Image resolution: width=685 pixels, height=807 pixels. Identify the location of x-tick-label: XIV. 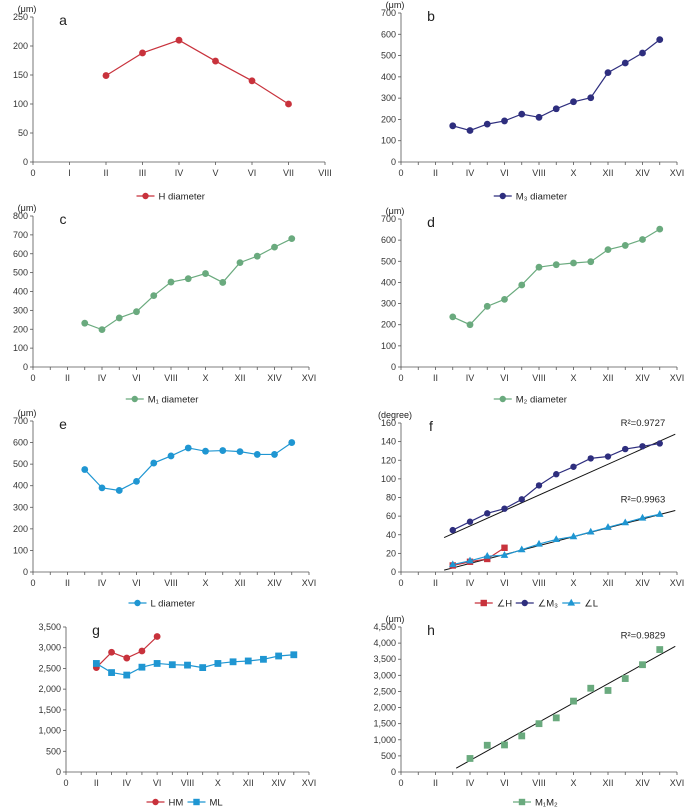
(274, 378).